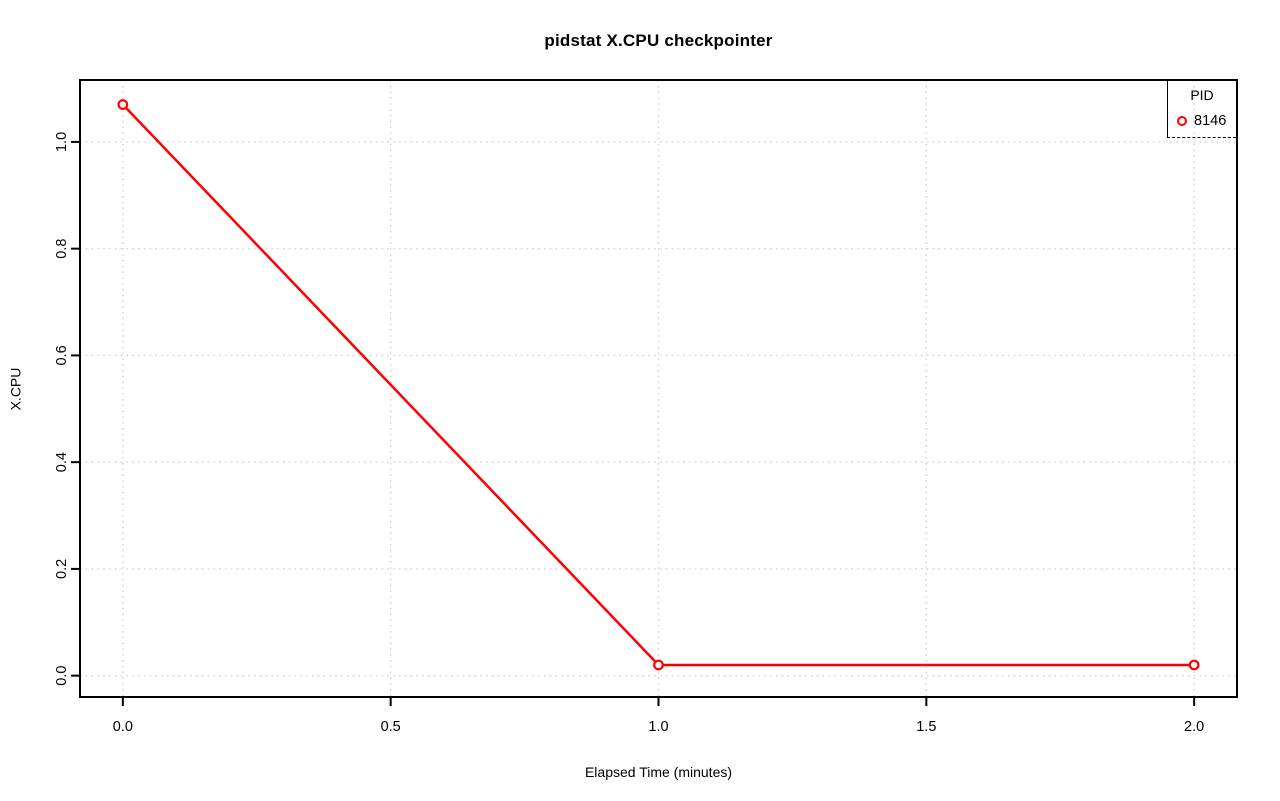 The width and height of the screenshot is (1280, 801). I want to click on x-tick-label: 1.5, so click(926, 727).